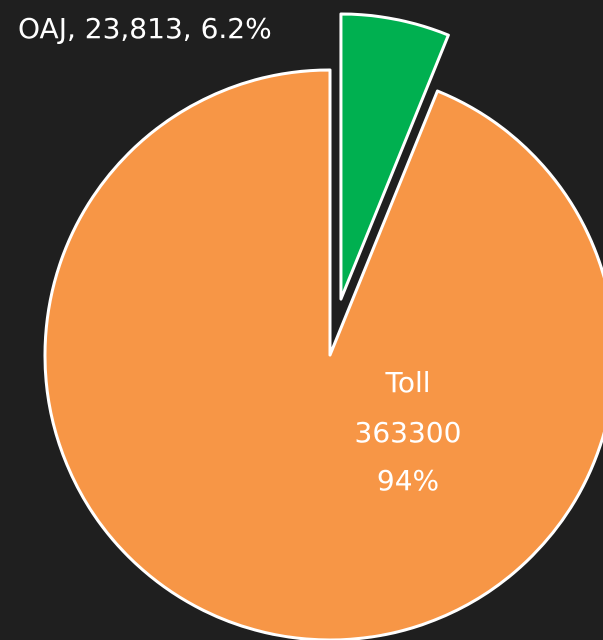 The height and width of the screenshot is (640, 603). Describe the element at coordinates (394, 156) in the screenshot. I see `pie-slice` at that location.